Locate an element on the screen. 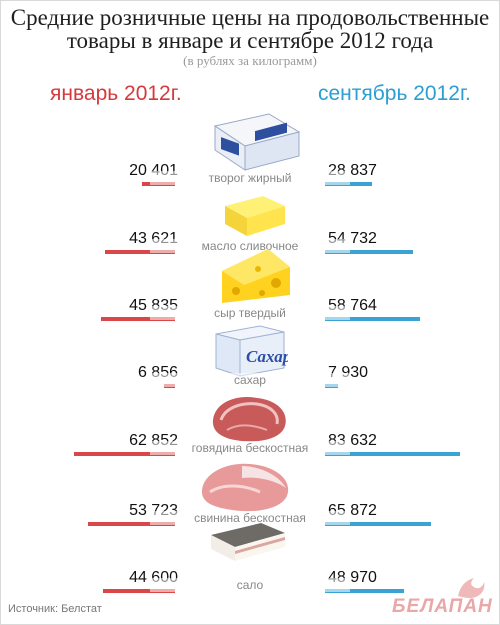 The image size is (500, 625). source-note: Источник: Белстат is located at coordinates (55, 609).